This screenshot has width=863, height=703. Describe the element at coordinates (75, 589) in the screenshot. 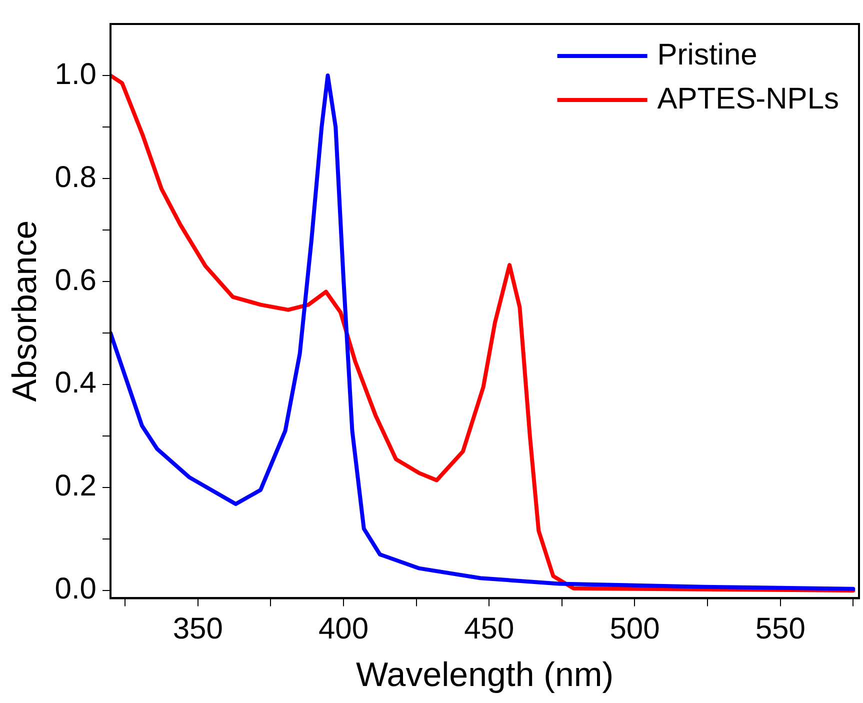

I see `y-tick-label: 0.0` at that location.